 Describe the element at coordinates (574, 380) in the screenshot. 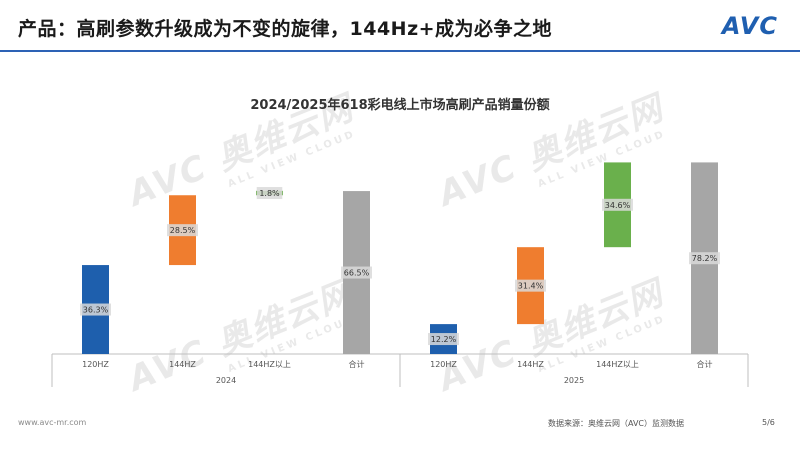

I see `x-group-label: 2025` at that location.